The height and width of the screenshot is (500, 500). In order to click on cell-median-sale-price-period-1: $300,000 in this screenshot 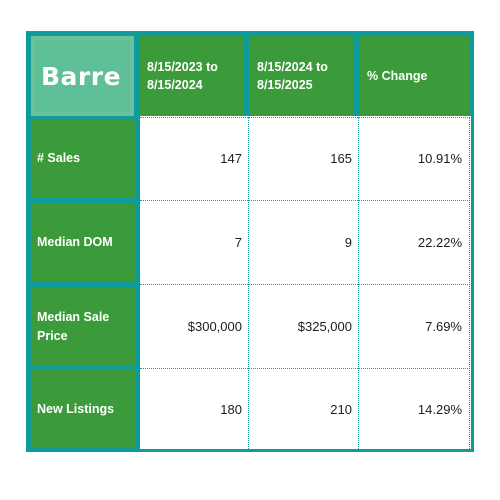, I will do `click(195, 326)`.